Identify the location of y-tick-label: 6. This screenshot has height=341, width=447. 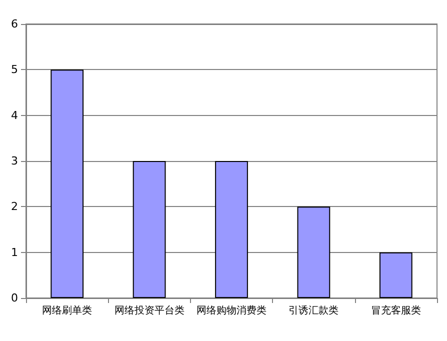
(14, 24).